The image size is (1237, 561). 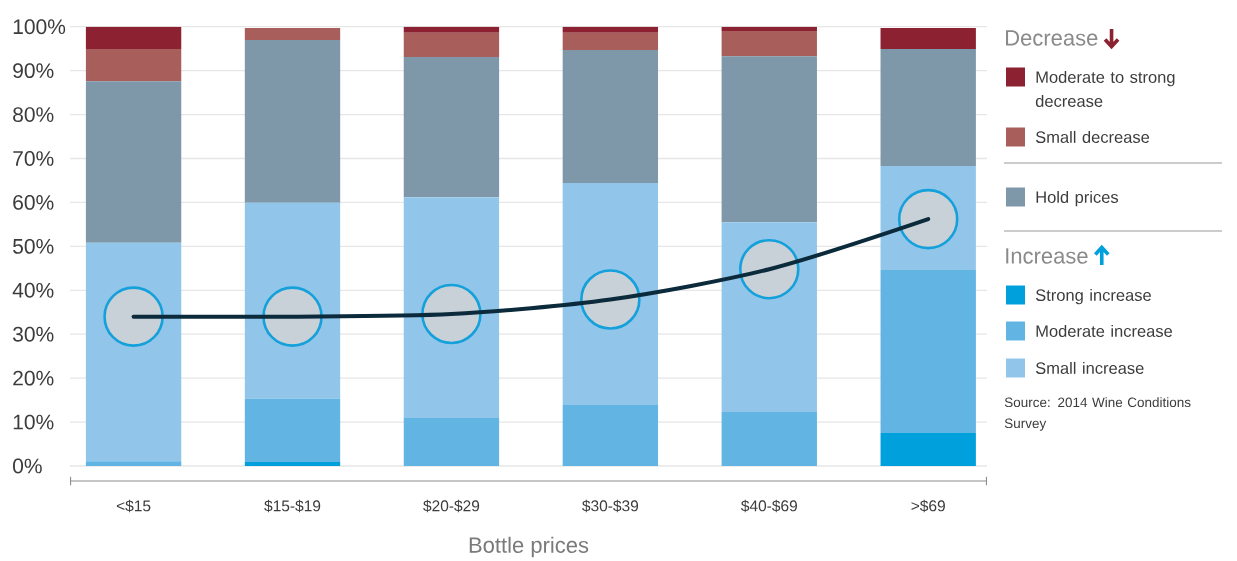 I want to click on y-tick-label: 100%, so click(x=39, y=27).